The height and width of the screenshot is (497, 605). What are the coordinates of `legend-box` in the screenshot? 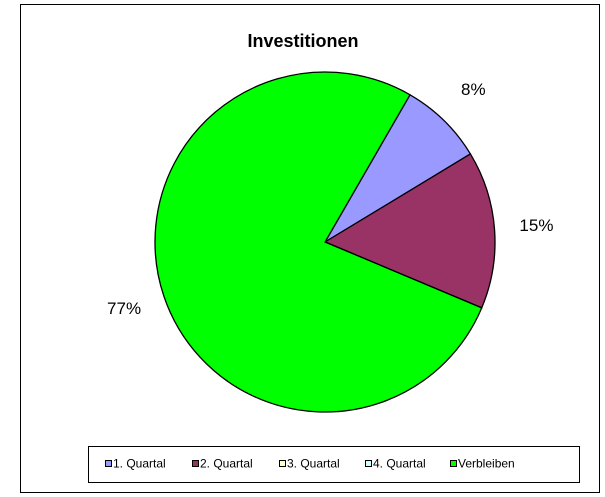 It's located at (334, 464).